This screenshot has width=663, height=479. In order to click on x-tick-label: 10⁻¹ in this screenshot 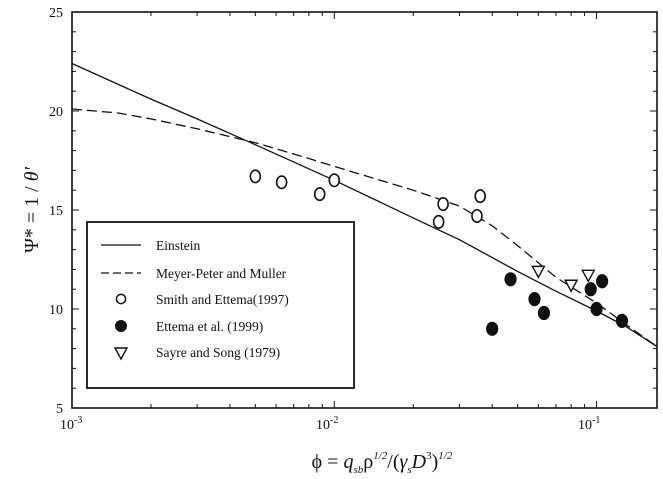, I will do `click(589, 424)`.